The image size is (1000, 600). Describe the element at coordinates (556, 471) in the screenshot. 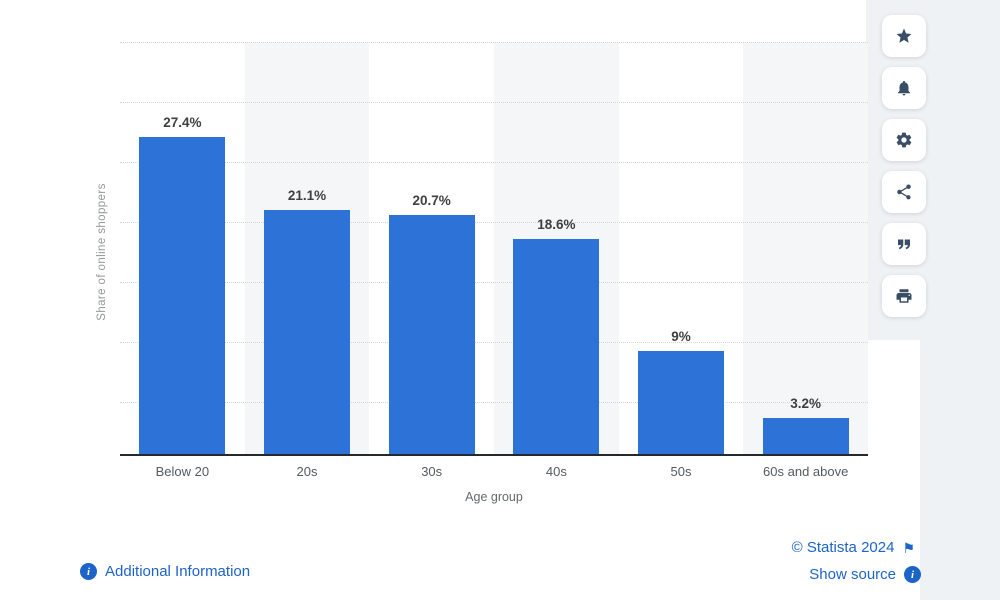

I see `x-tick-label: 40s` at that location.